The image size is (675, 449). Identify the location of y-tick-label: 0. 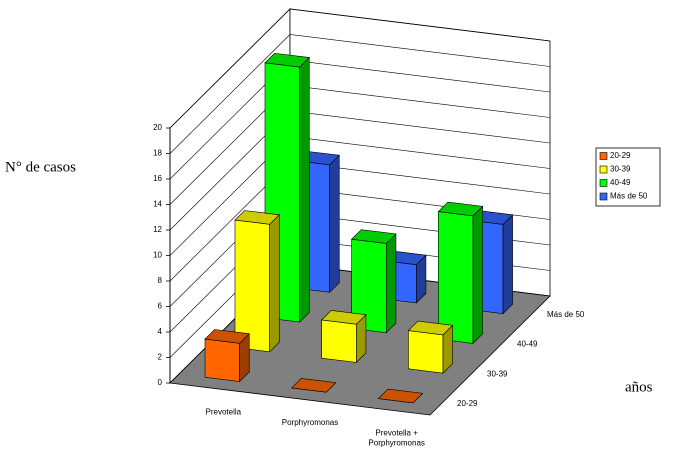
(160, 382).